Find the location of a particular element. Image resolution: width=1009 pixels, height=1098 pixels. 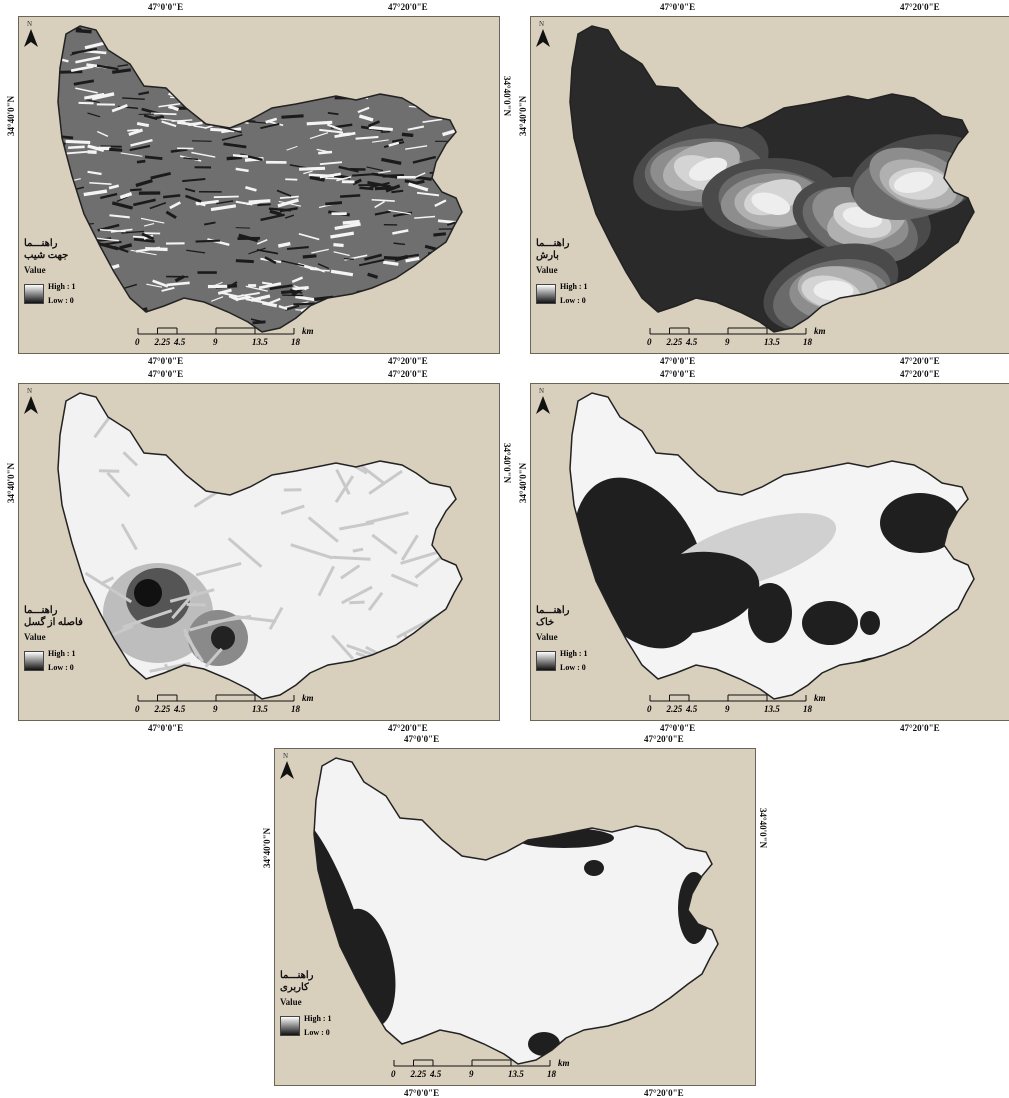

legend: راهنـــما بارش Value High : 1 Low : 0 is located at coordinates (591, 256).